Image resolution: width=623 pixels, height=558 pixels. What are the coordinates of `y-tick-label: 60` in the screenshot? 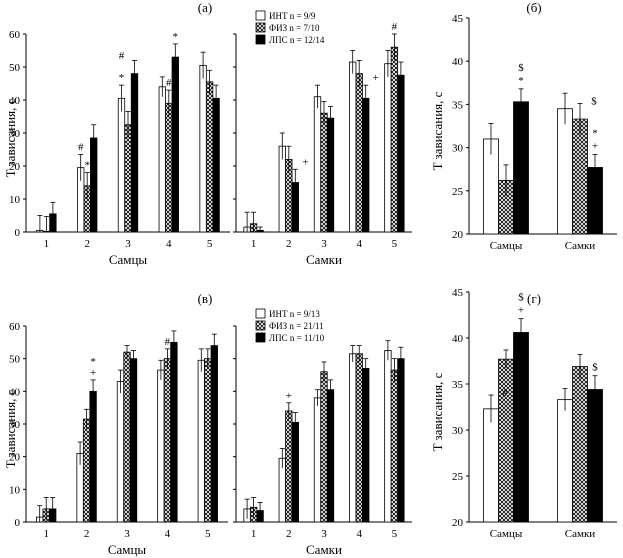 It's located at (15, 35).